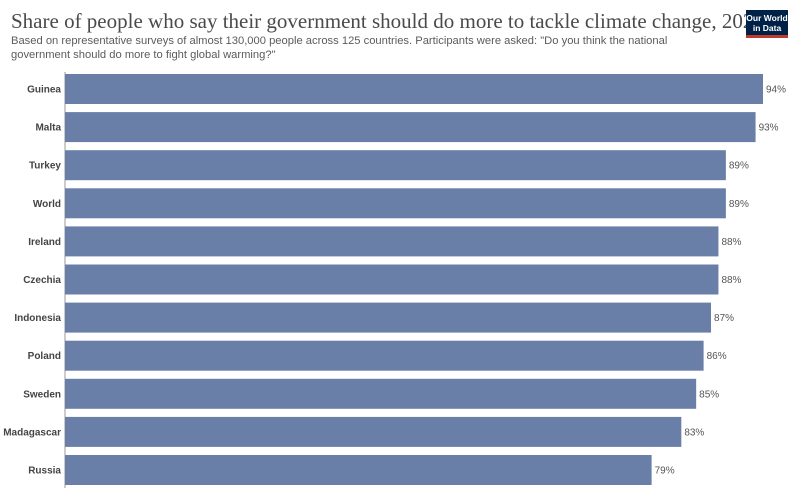 Image resolution: width=800 pixels, height=499 pixels. Describe the element at coordinates (410, 127) in the screenshot. I see `bar-malta` at that location.